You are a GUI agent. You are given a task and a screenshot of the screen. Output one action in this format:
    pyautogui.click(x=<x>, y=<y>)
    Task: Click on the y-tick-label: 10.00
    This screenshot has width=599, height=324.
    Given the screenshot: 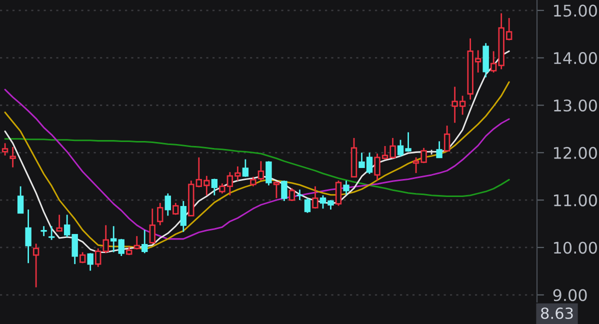 What is the action you would take?
    pyautogui.click(x=575, y=248)
    